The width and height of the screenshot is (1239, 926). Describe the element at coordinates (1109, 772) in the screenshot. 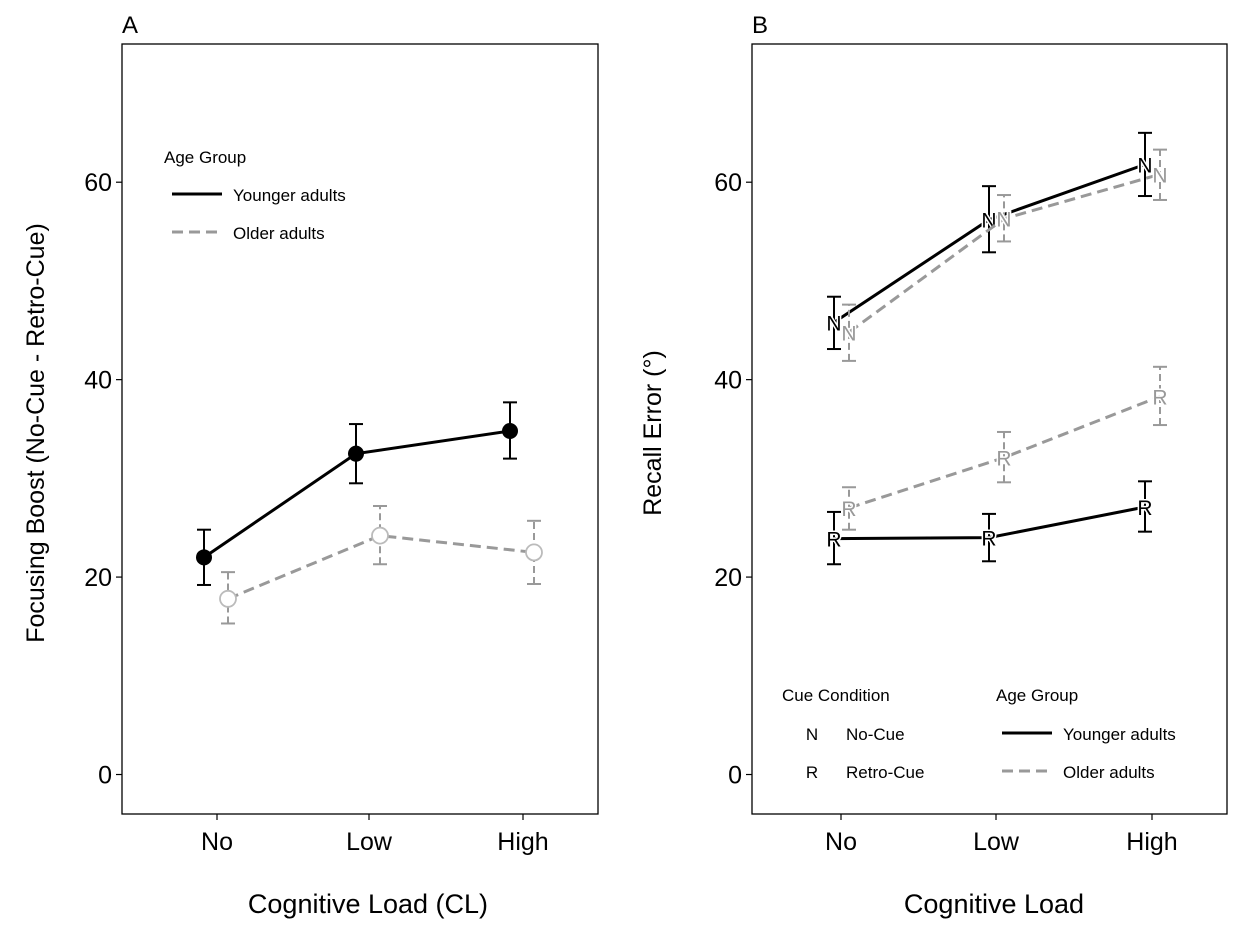

I see `age-legend-entry-older: Older adults` at that location.